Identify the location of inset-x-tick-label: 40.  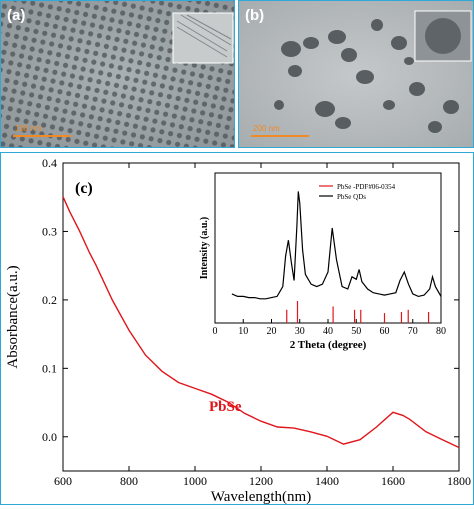
(328, 331).